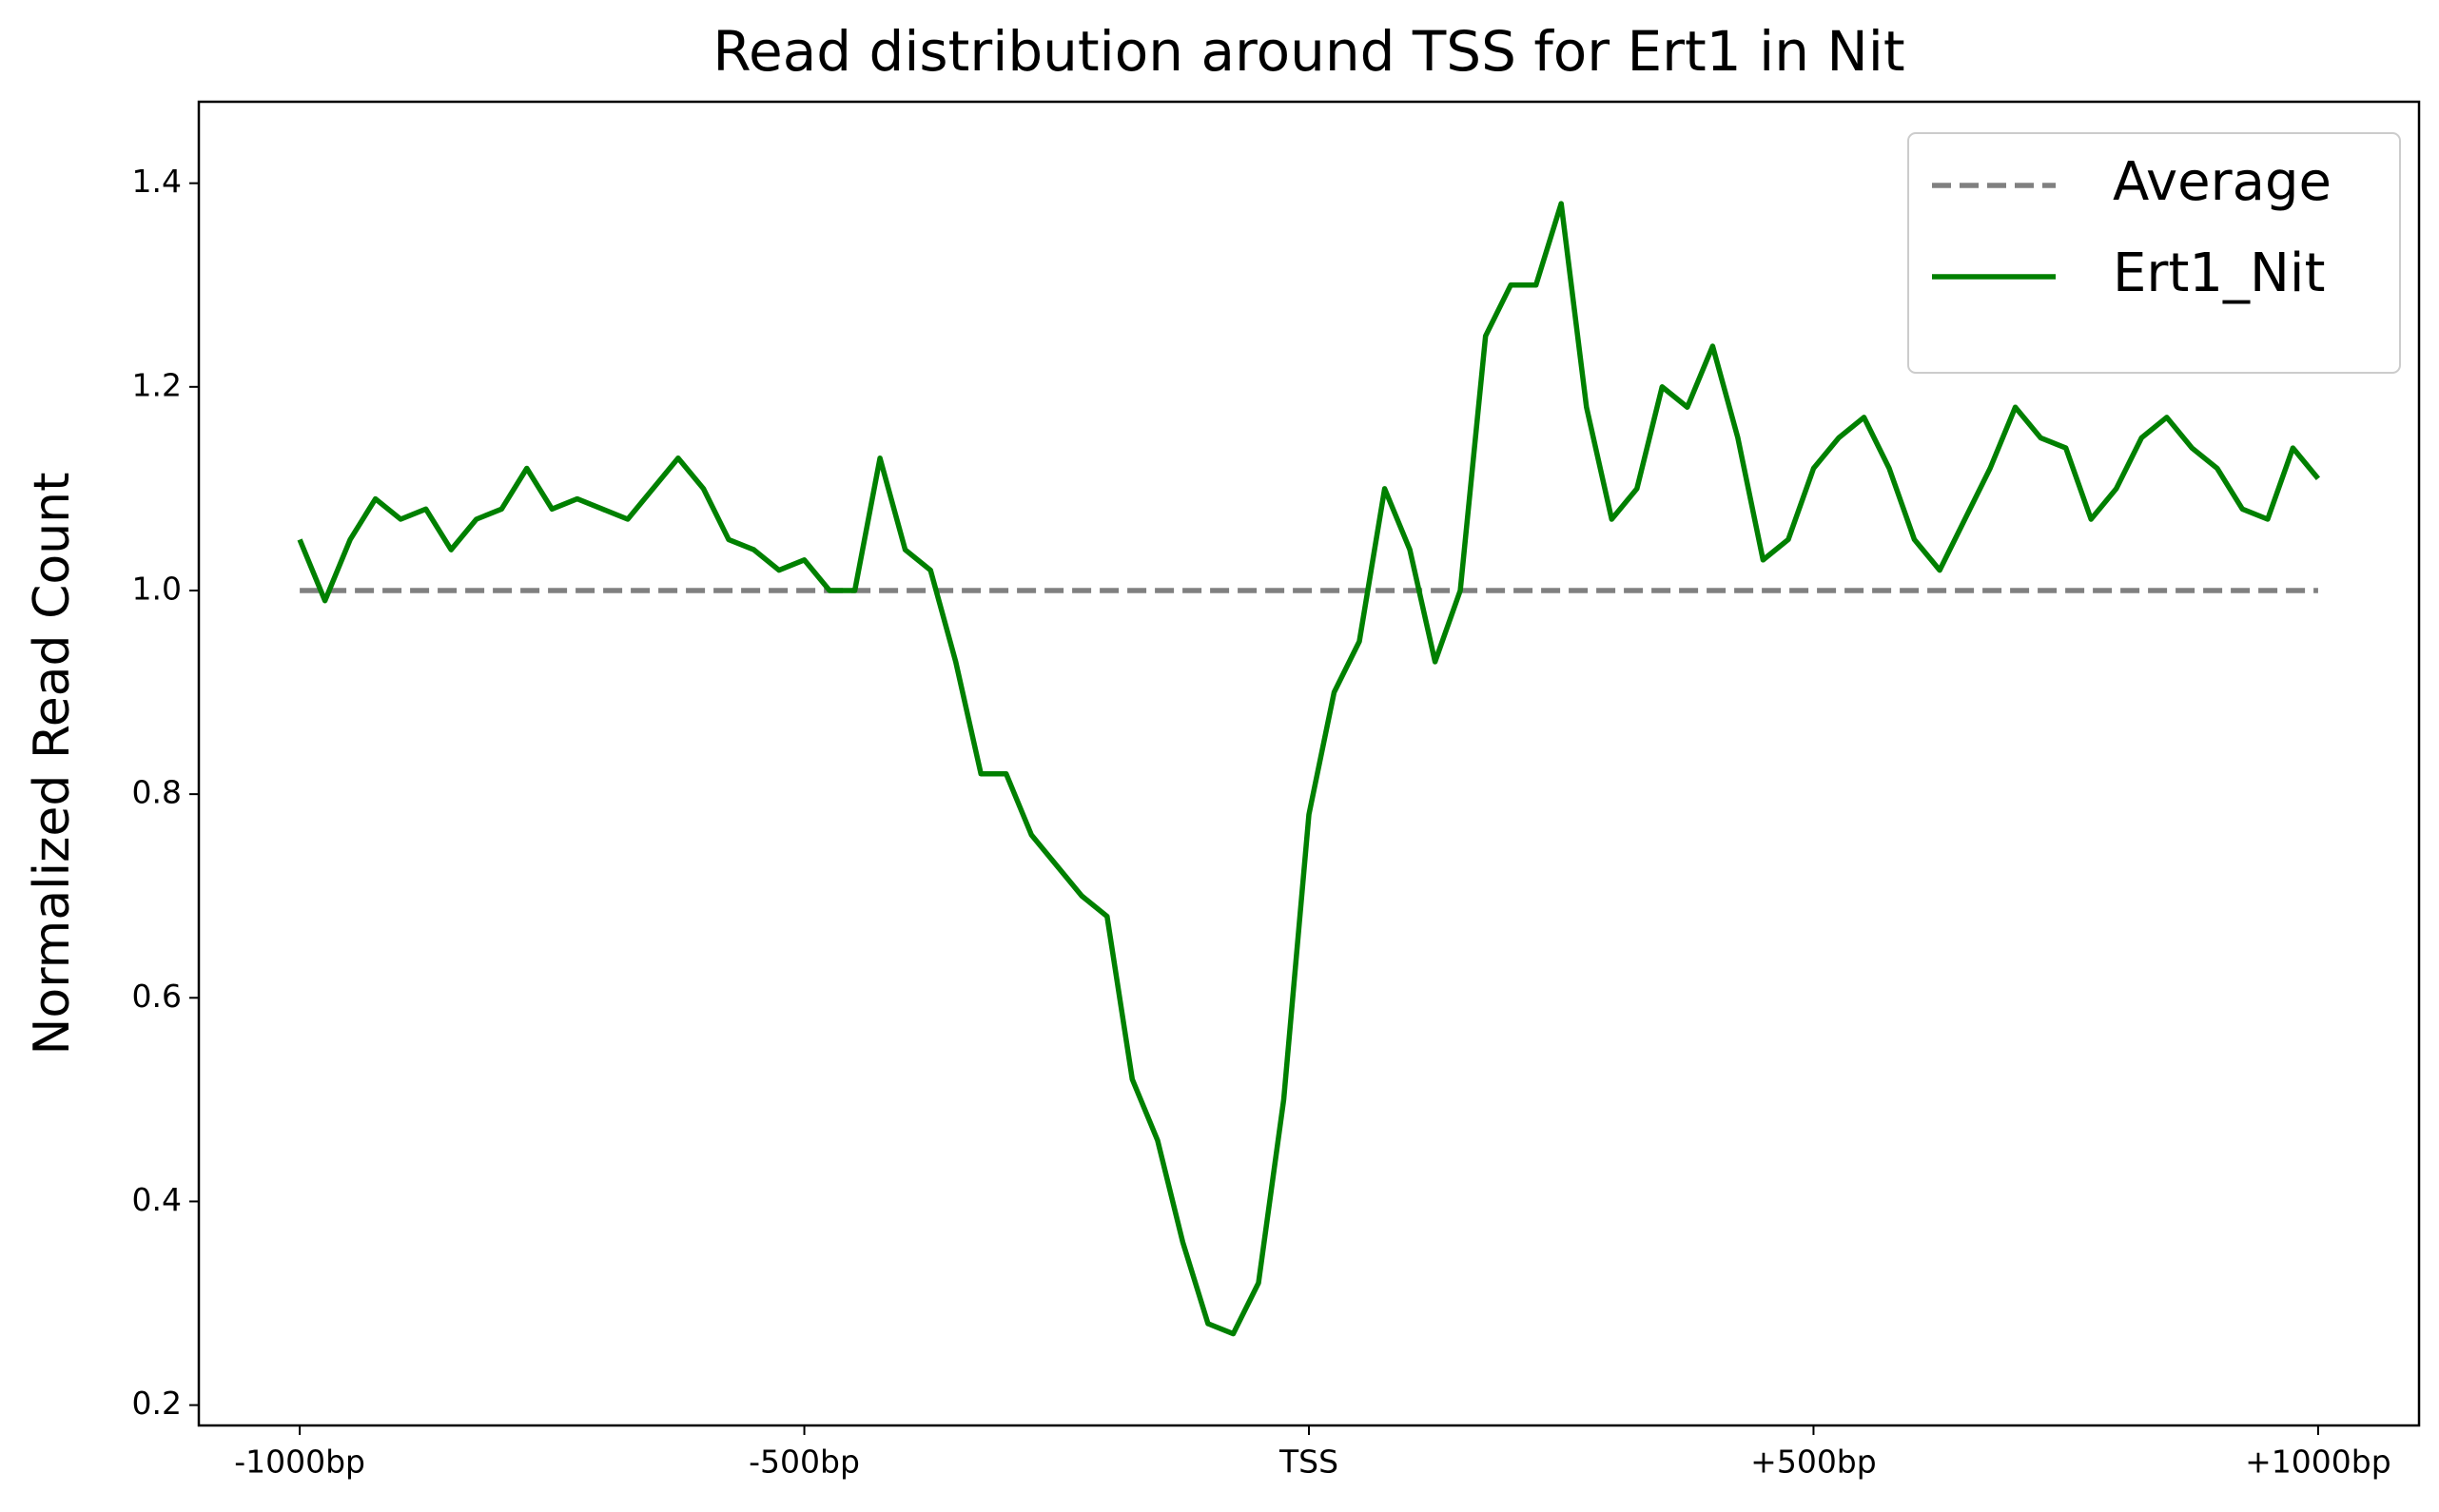 Image resolution: width=2439 pixels, height=1512 pixels. I want to click on x-tick-label: +1000bp, so click(2318, 1462).